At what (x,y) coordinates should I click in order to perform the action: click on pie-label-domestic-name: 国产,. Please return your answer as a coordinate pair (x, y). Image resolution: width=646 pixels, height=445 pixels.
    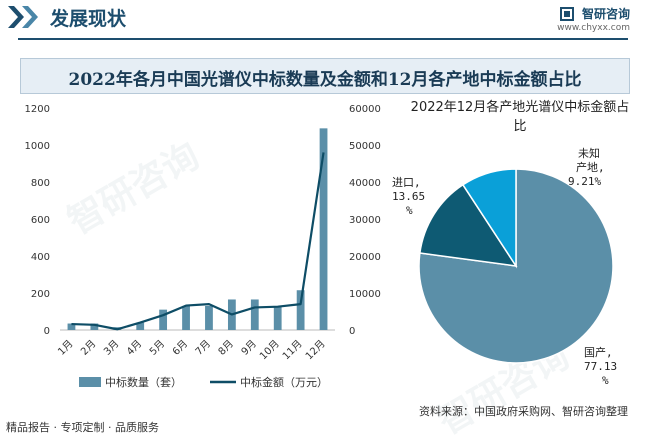
    Looking at the image, I should click on (598, 352).